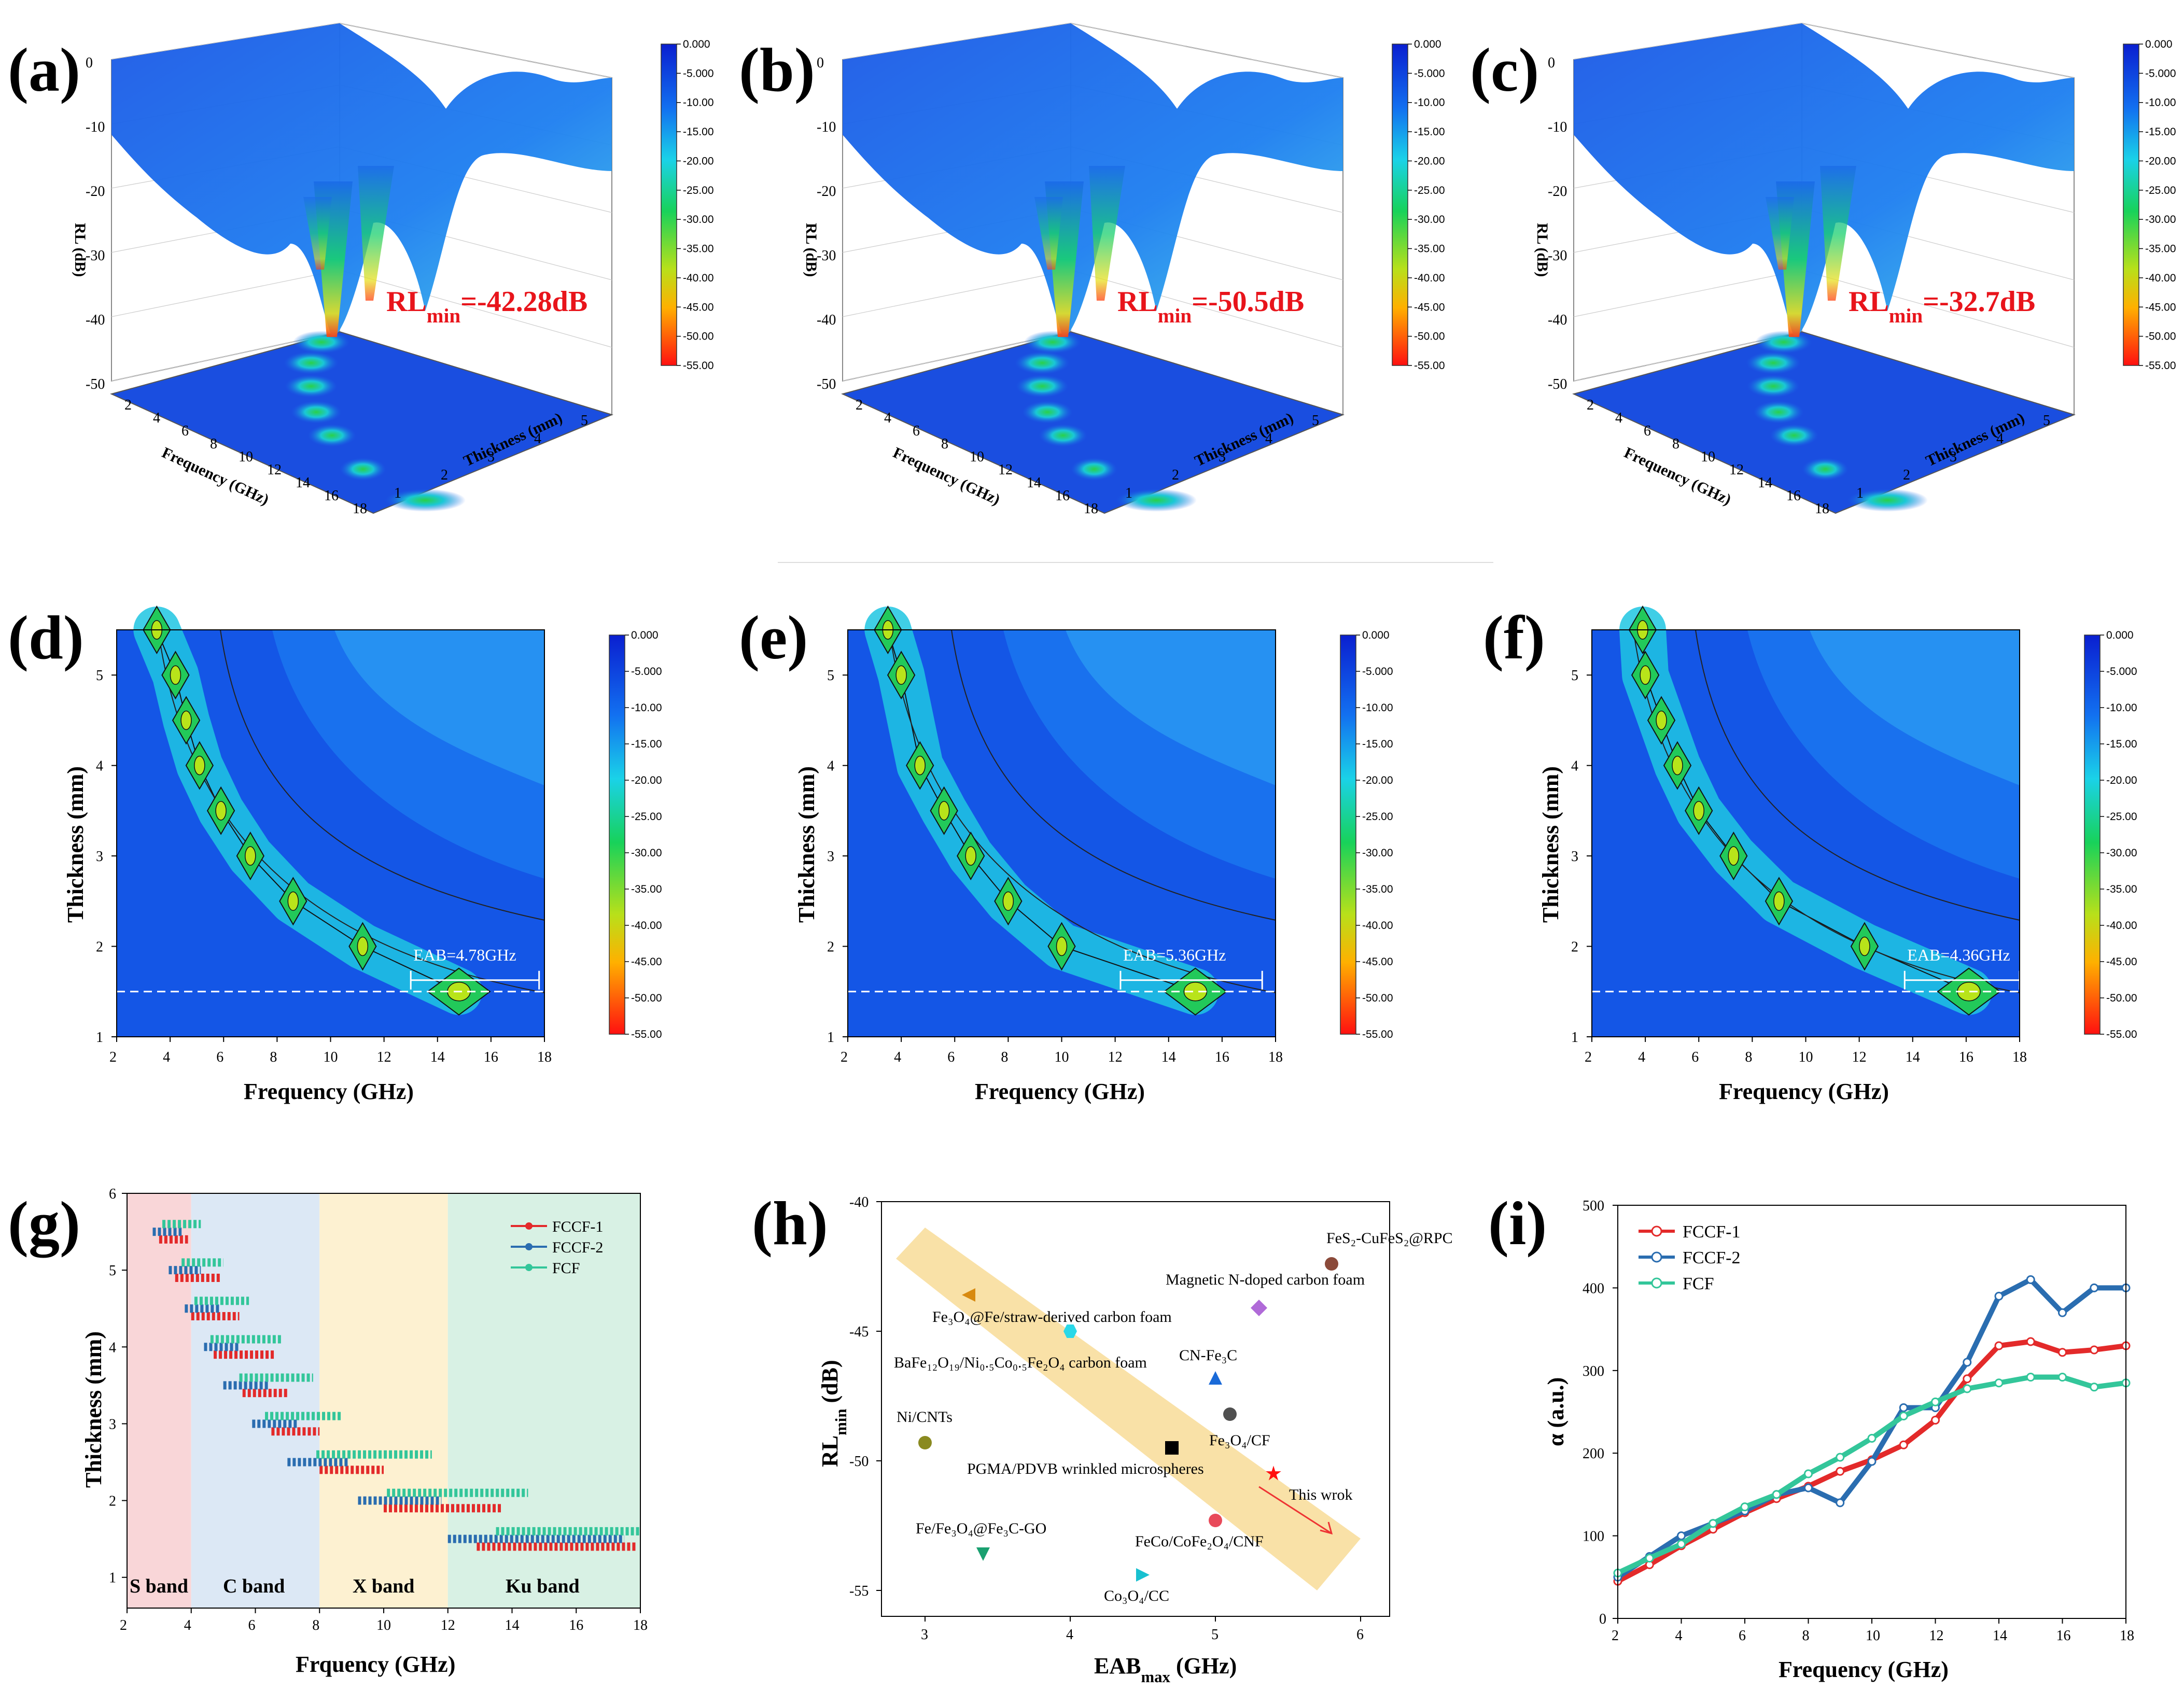  I want to click on panel-label: (f), so click(1514, 637).